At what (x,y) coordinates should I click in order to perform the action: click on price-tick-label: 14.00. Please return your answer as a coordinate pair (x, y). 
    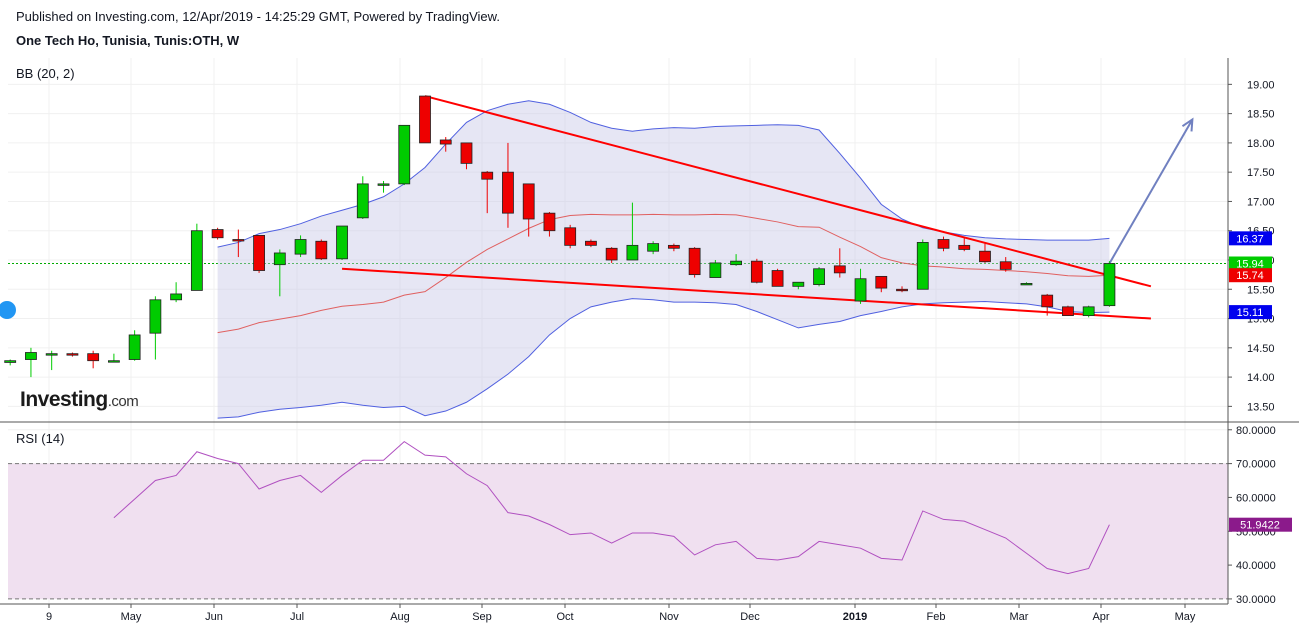
    Looking at the image, I should click on (1261, 378).